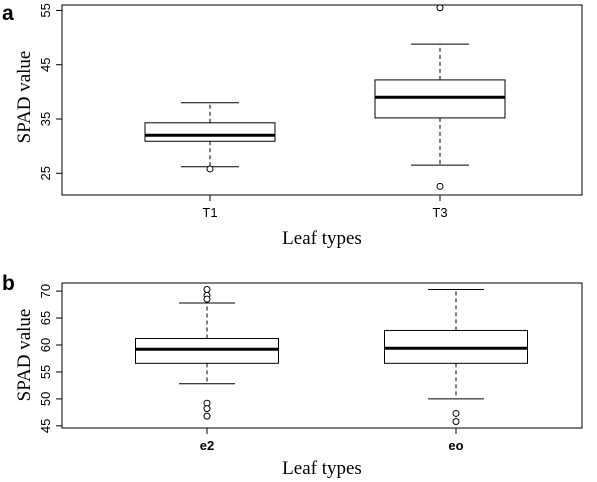 This screenshot has height=482, width=597. I want to click on x-tick-label: T1, so click(209, 212).